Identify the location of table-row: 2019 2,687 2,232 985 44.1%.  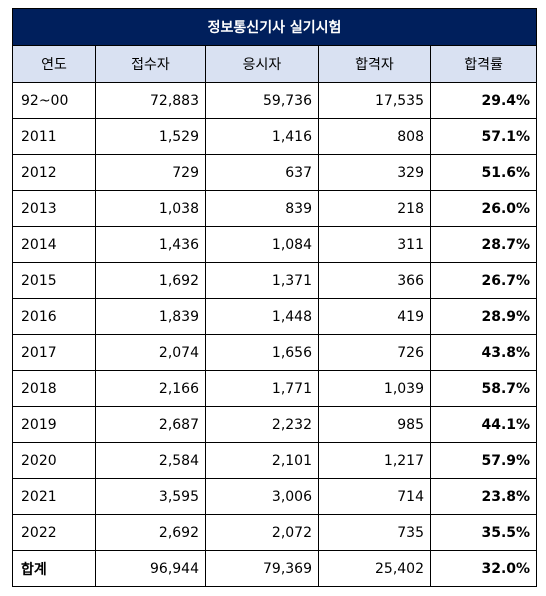
(275, 424).